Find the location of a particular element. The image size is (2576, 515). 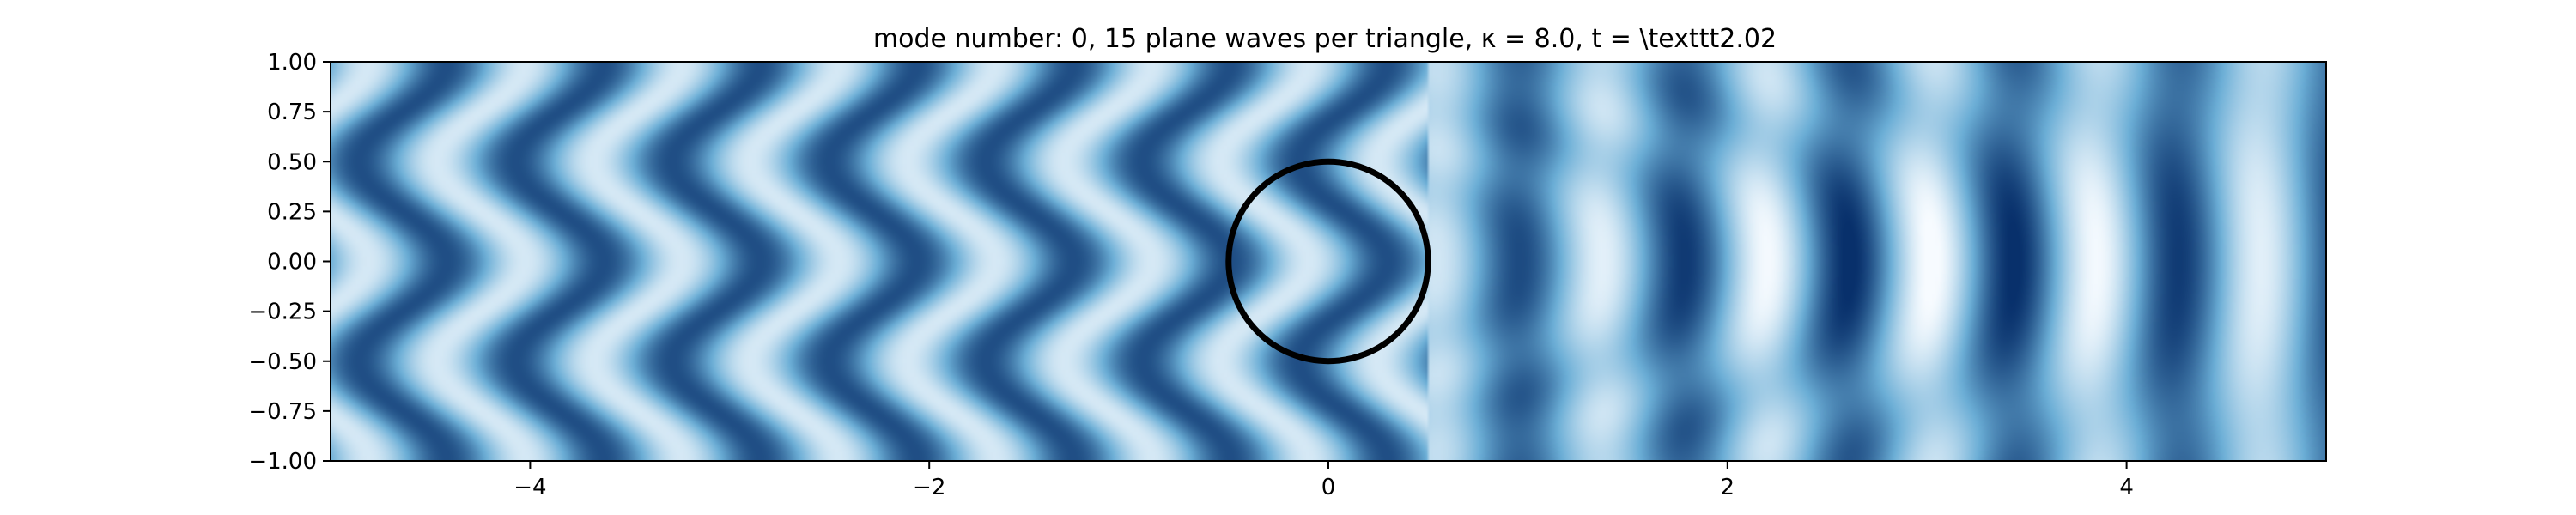

y-tick-label: 0.75 is located at coordinates (292, 112).